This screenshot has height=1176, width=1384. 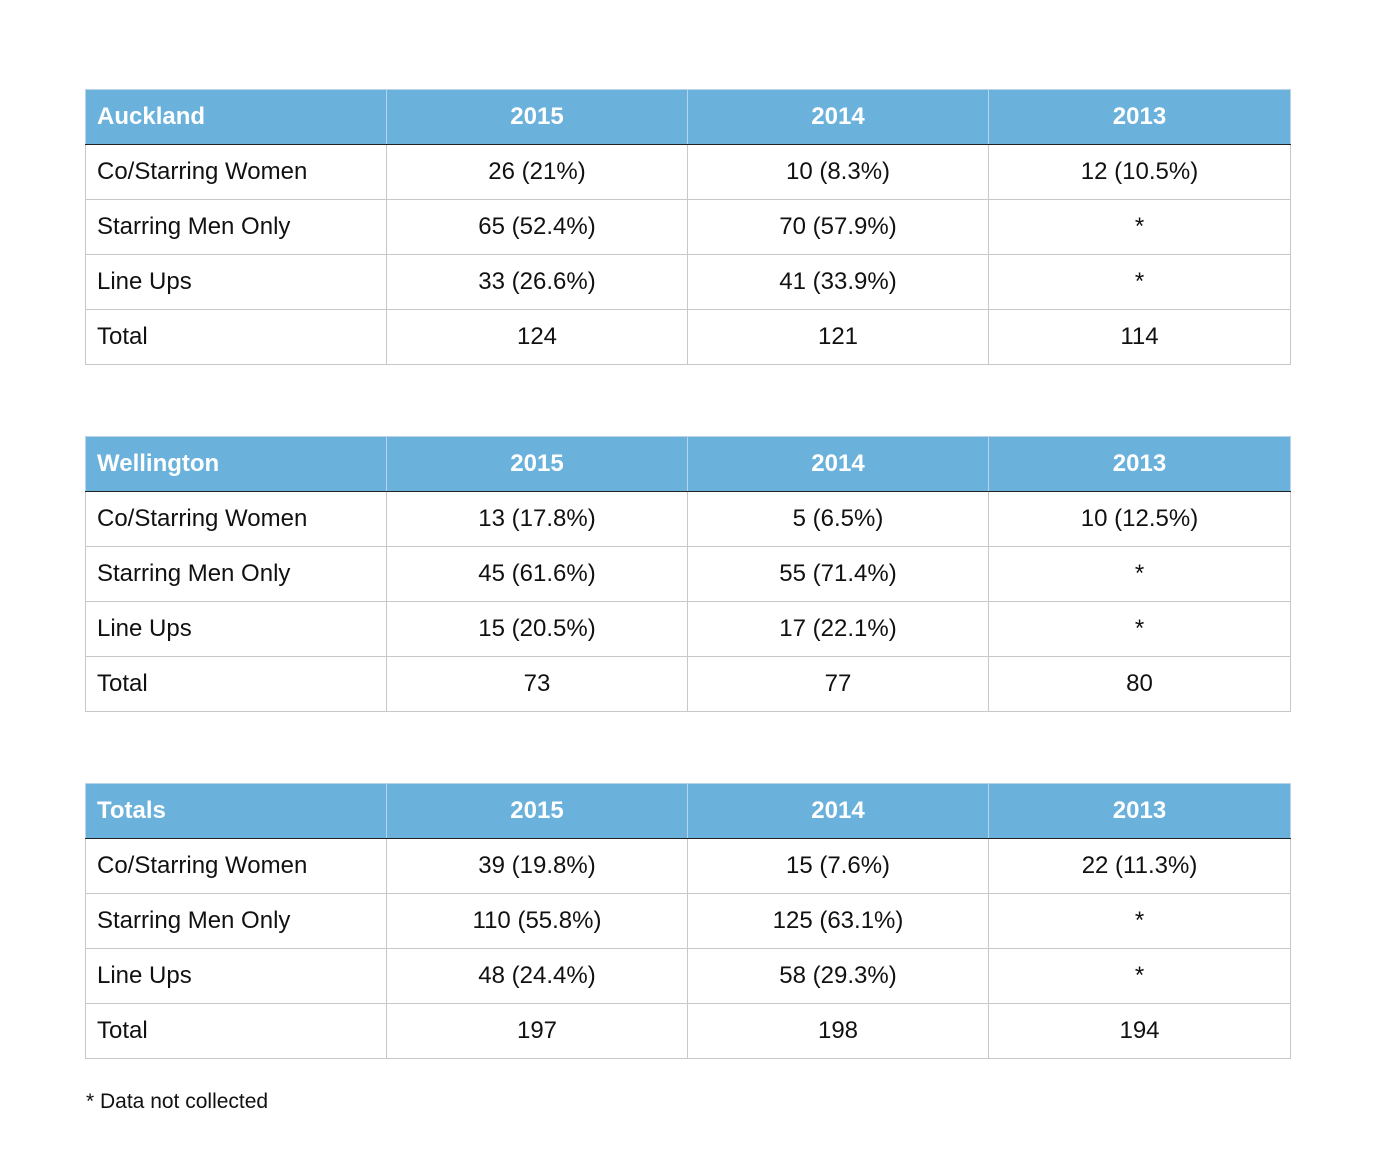 I want to click on cell-value: 58 (29.3%), so click(x=838, y=976).